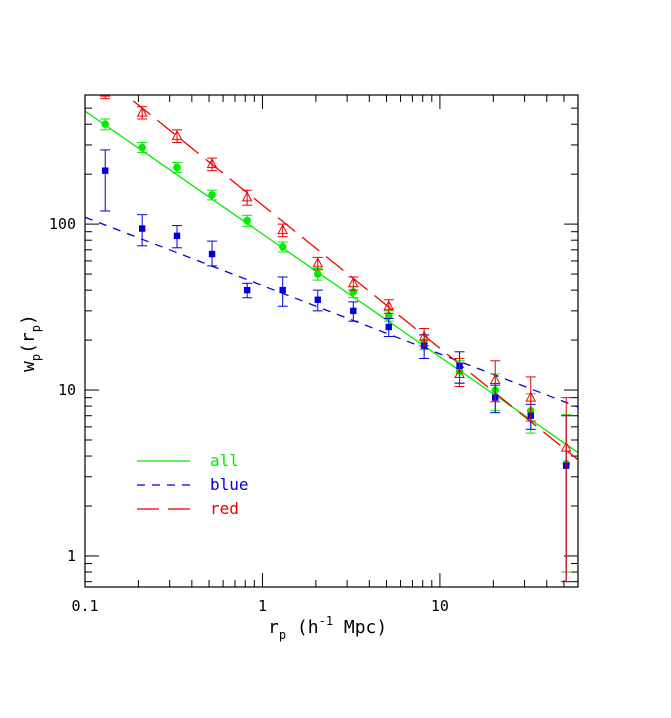 Image resolution: width=671 pixels, height=718 pixels. Describe the element at coordinates (36, 328) in the screenshot. I see `y-axis-label-sub2: p` at that location.